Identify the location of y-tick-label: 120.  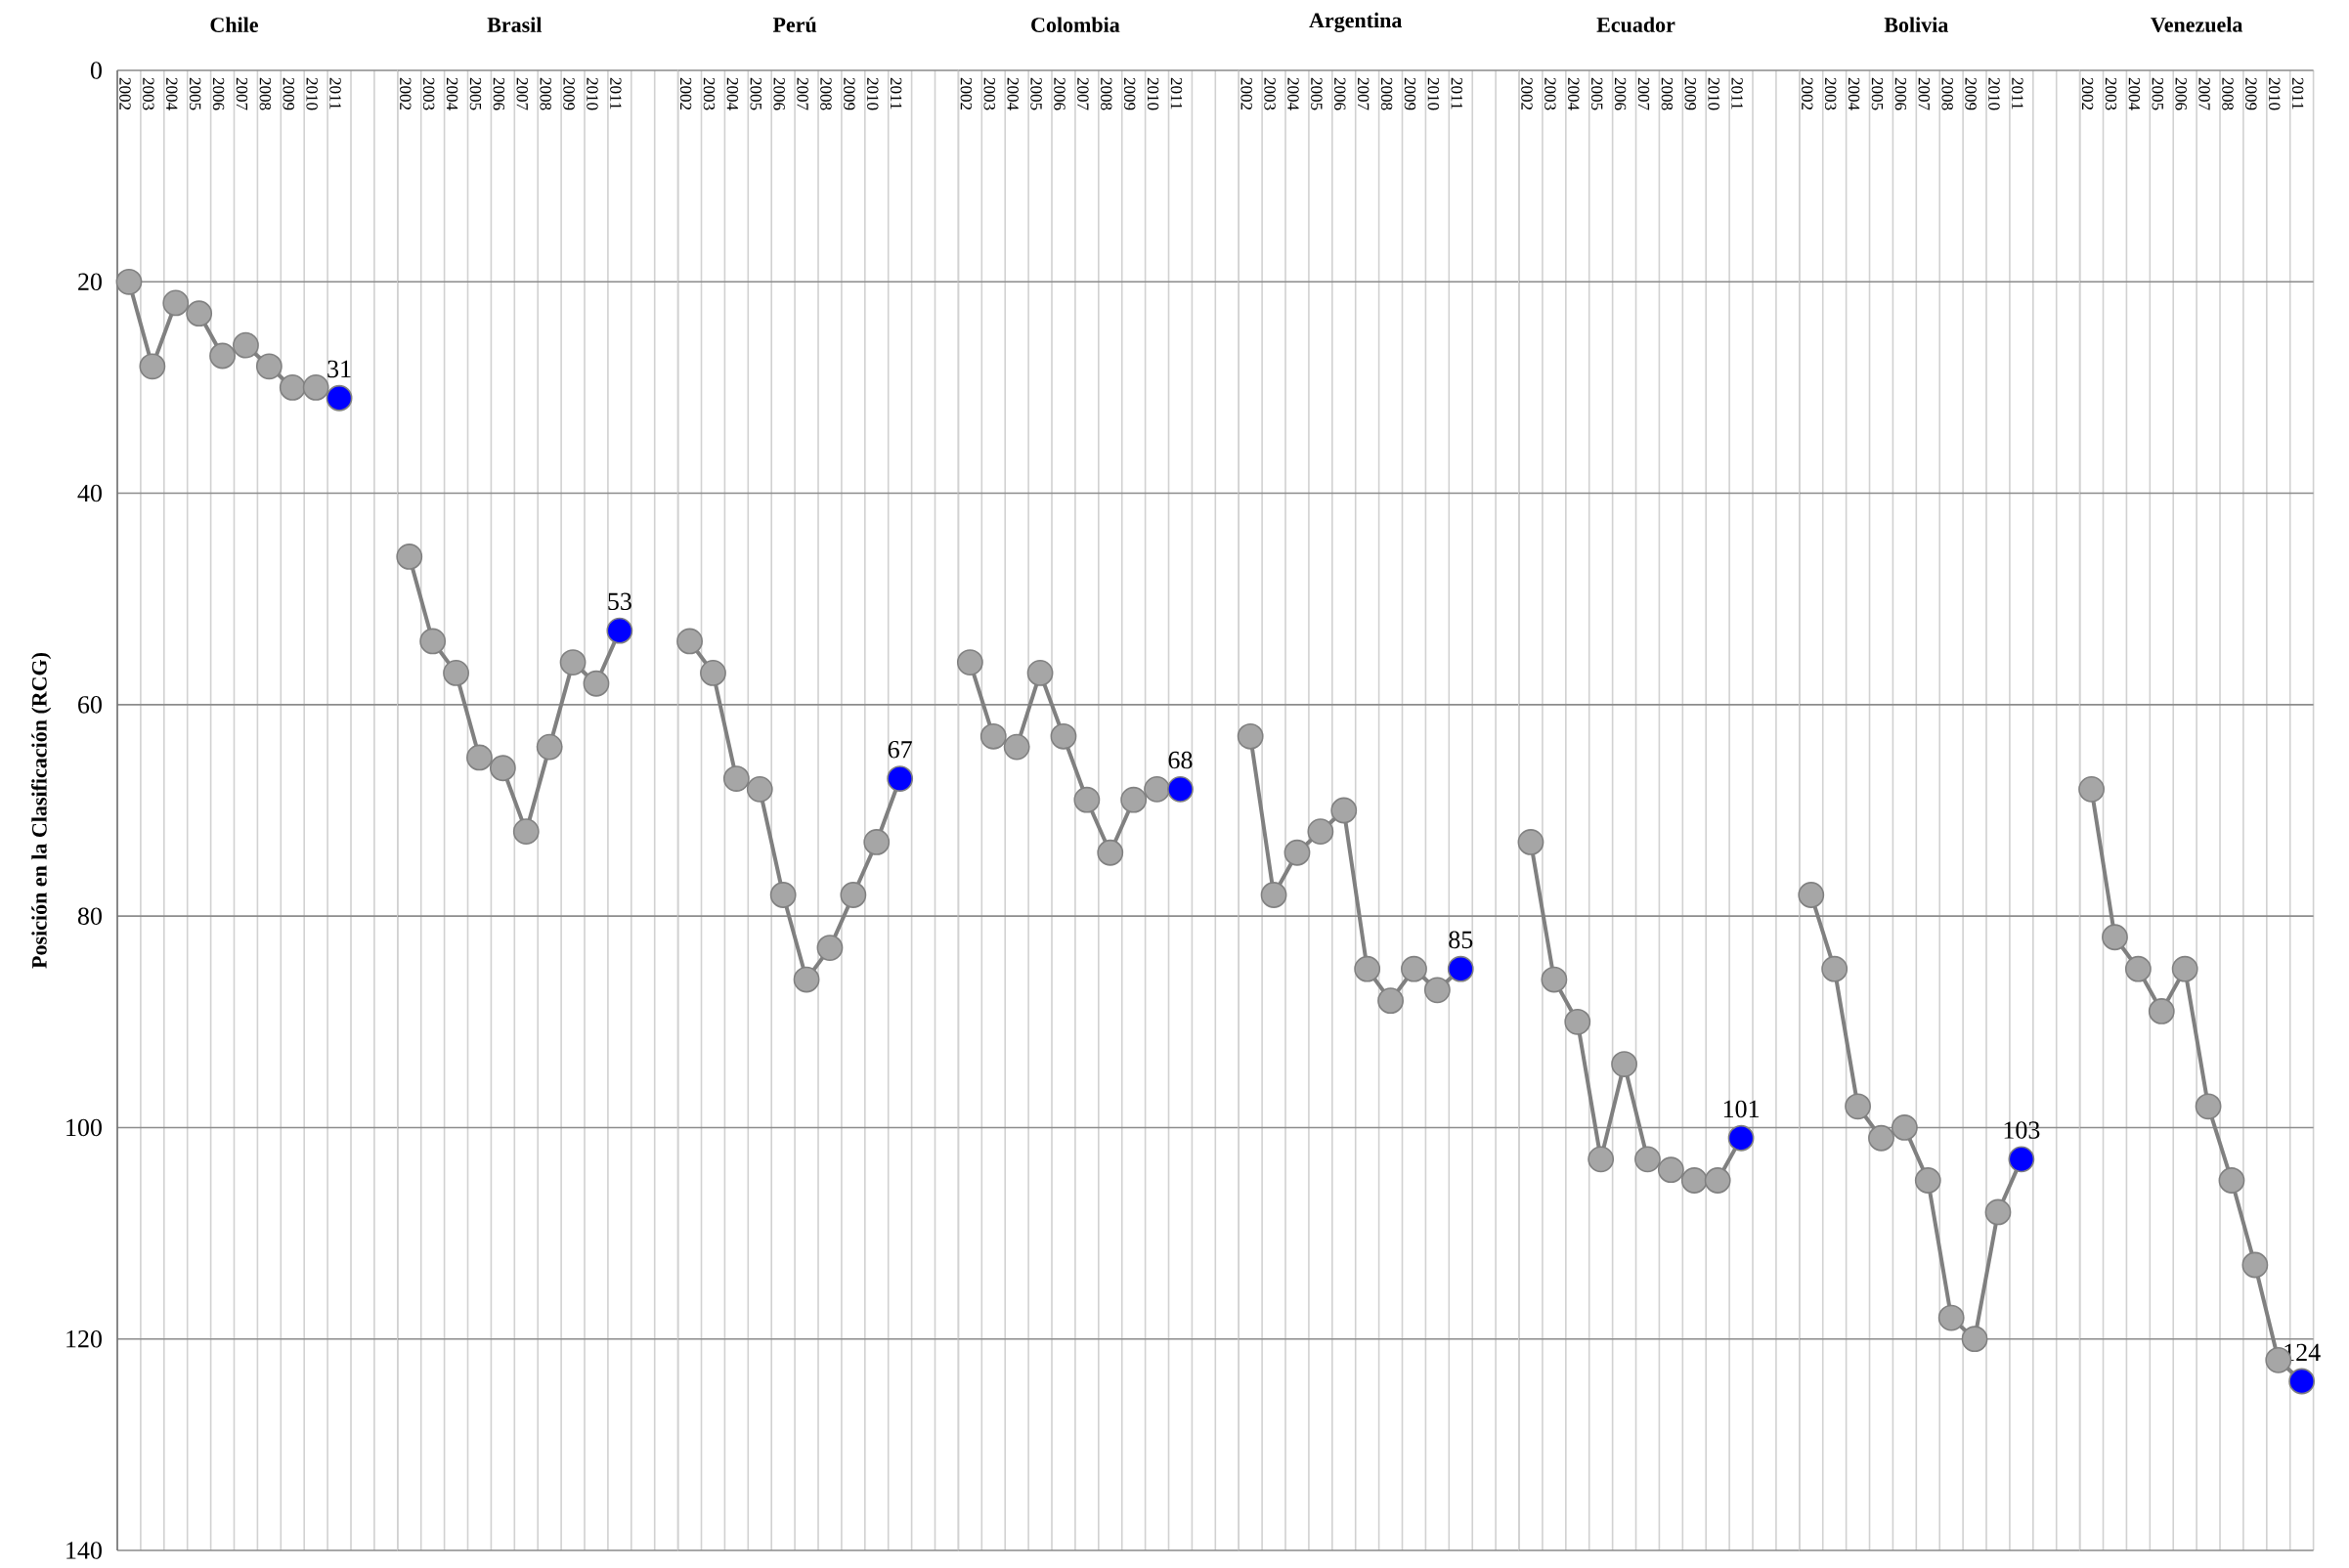
(84, 1339).